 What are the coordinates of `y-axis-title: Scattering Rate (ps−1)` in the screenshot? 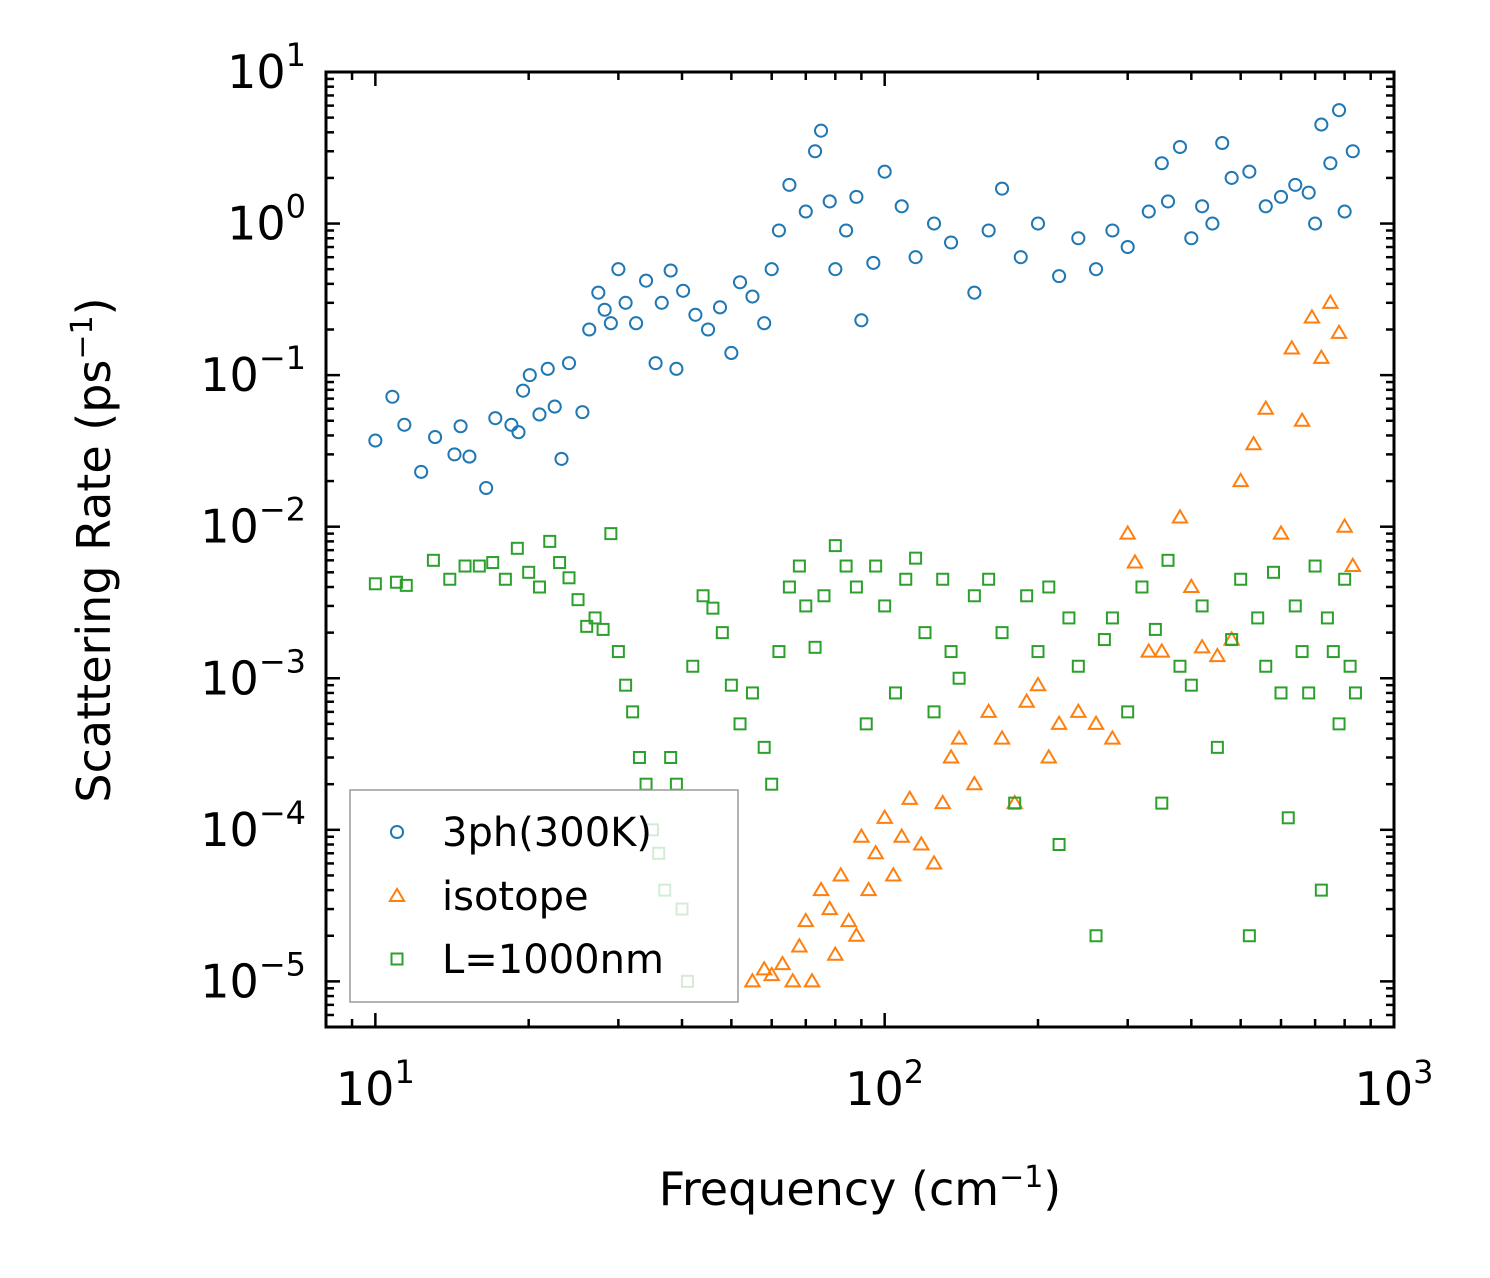 It's located at (93, 549).